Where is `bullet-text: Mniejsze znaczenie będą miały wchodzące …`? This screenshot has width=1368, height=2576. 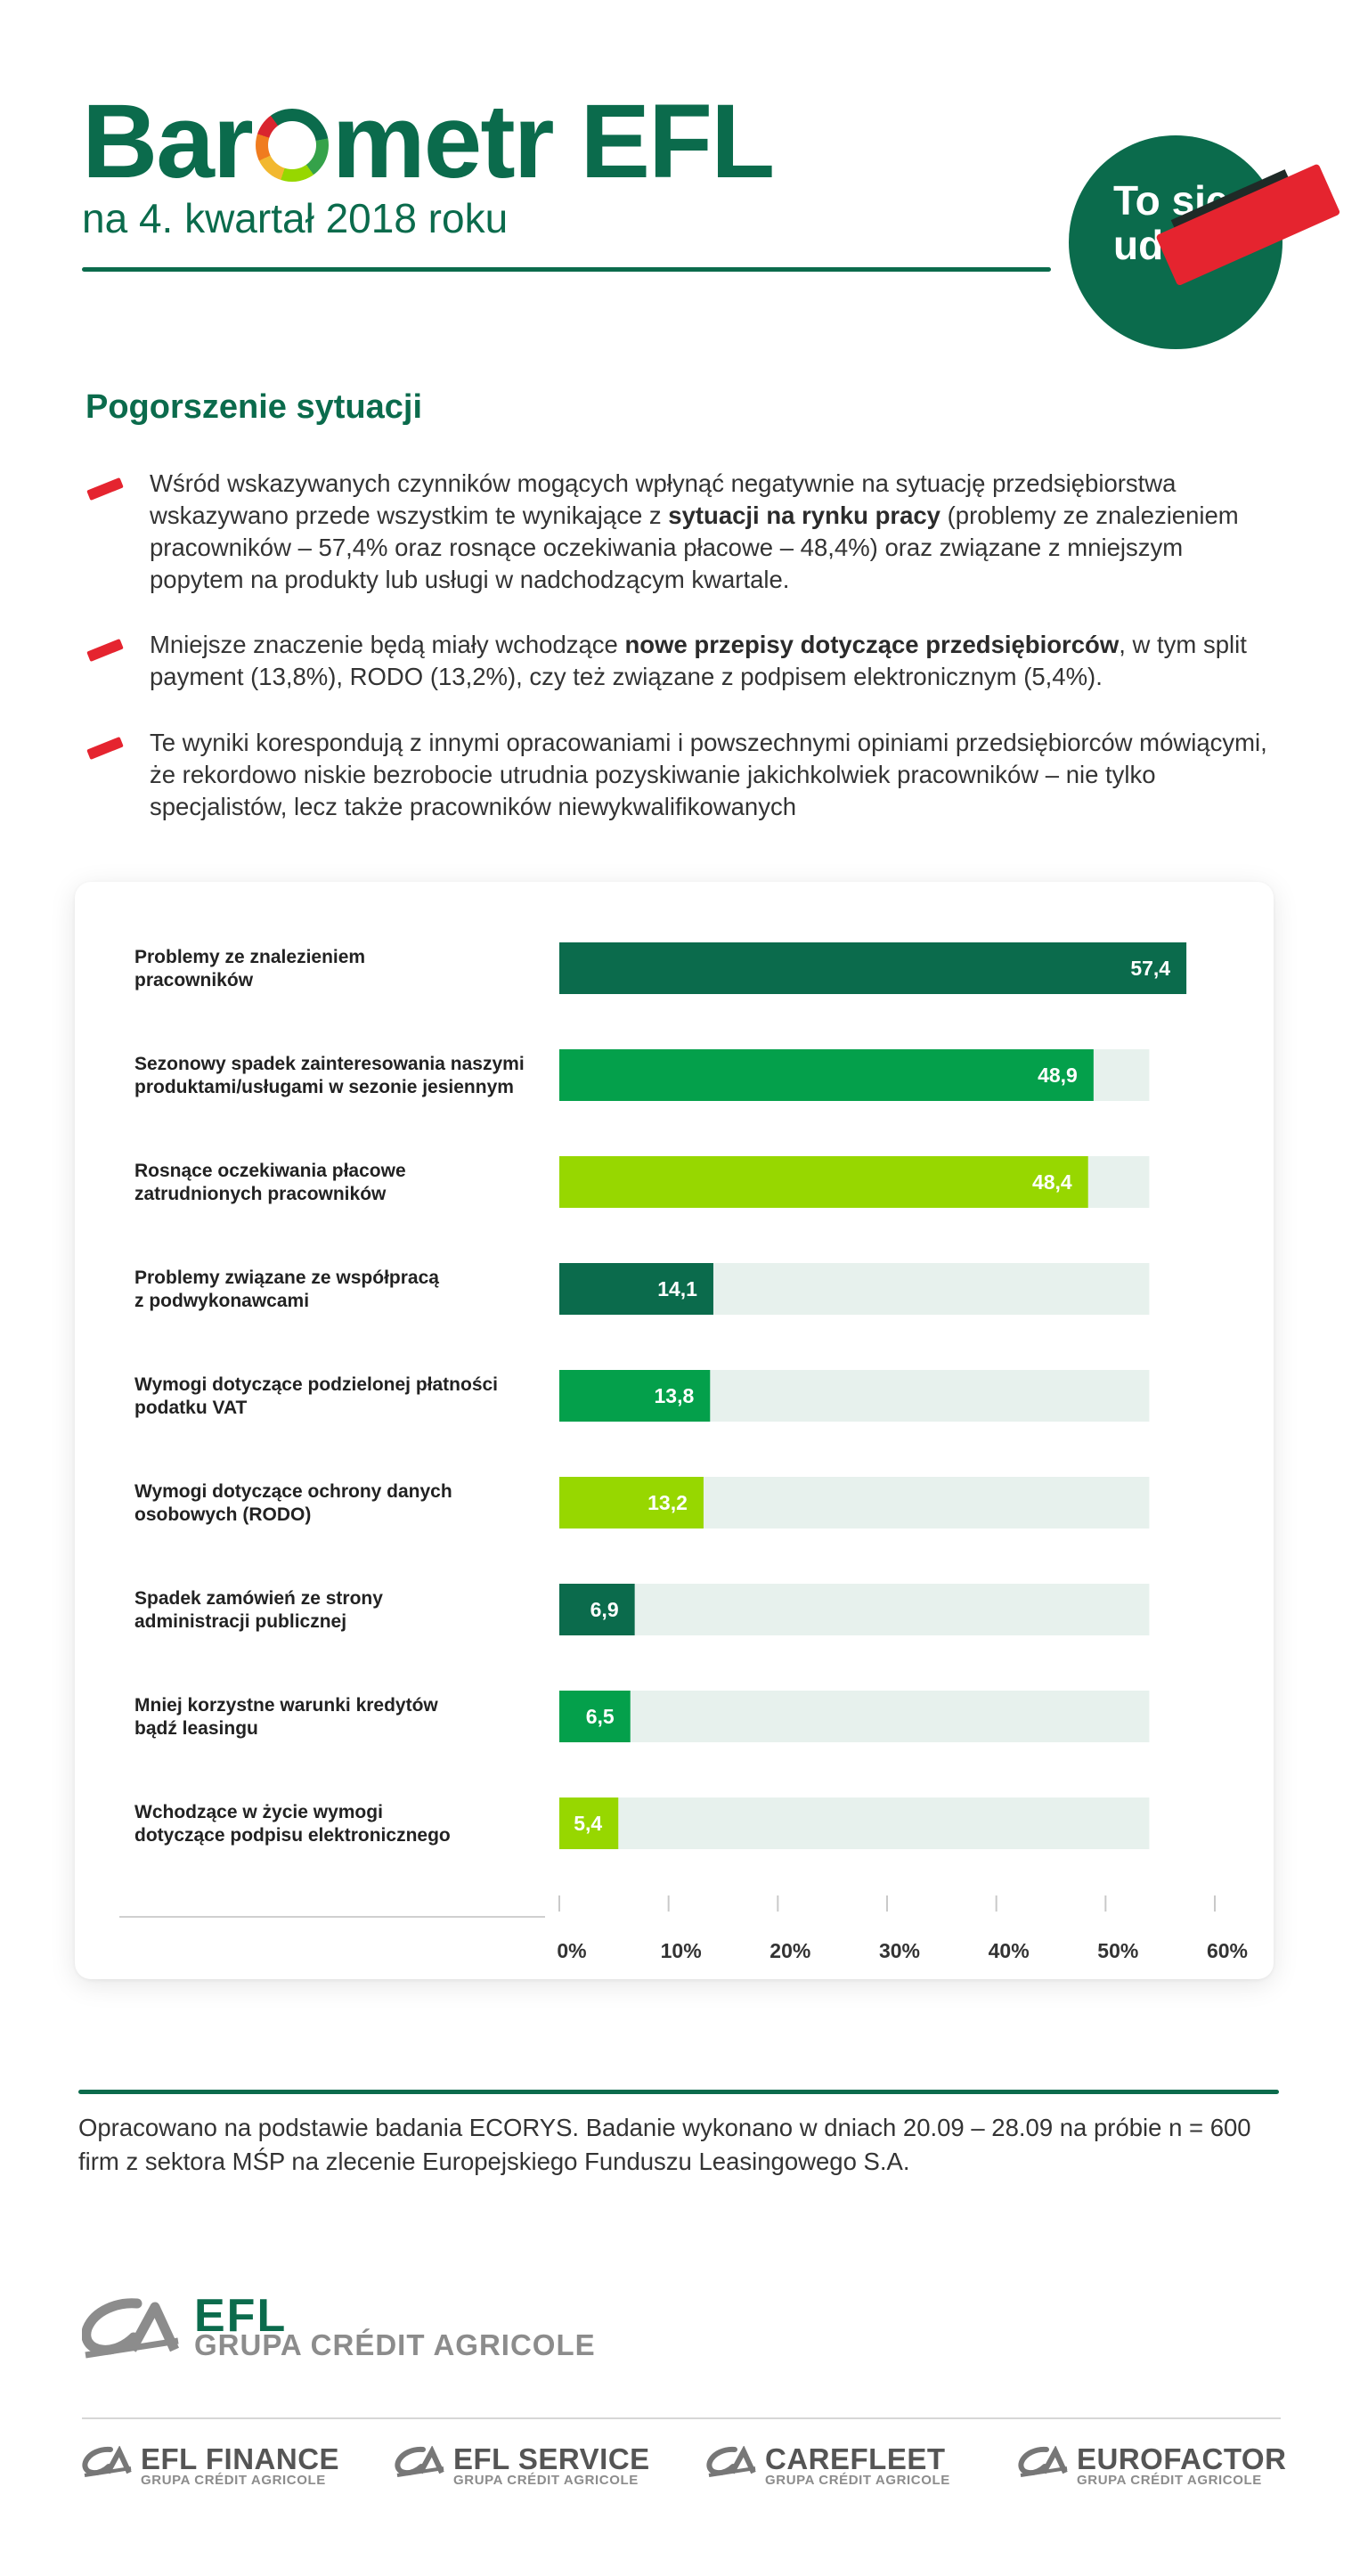
bullet-text: Mniejsze znaczenie będą miały wchodzące … is located at coordinates (698, 661).